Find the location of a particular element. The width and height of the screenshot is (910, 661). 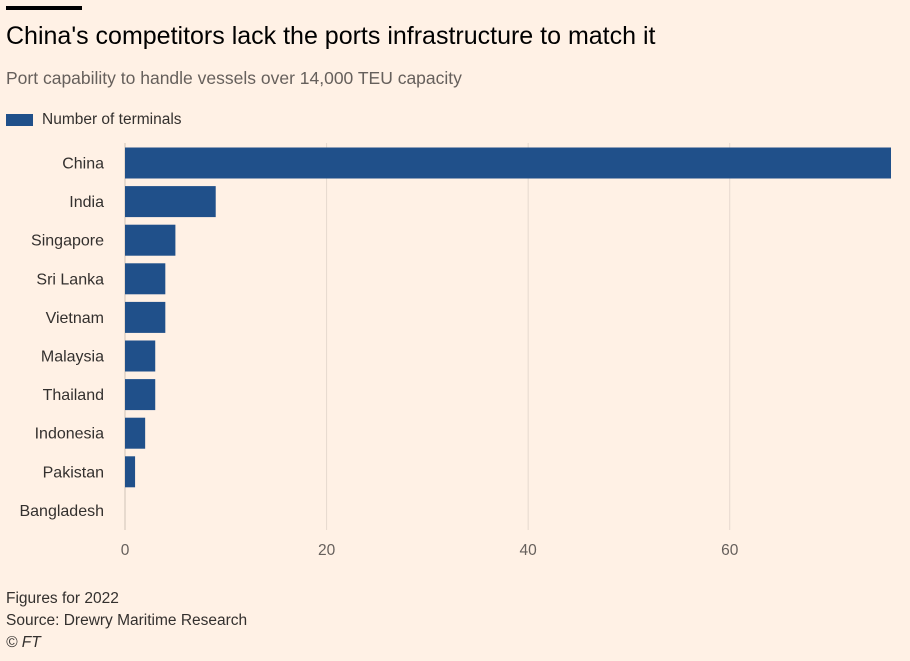

footer-source: Source: Drewry Maritime Research is located at coordinates (127, 620).